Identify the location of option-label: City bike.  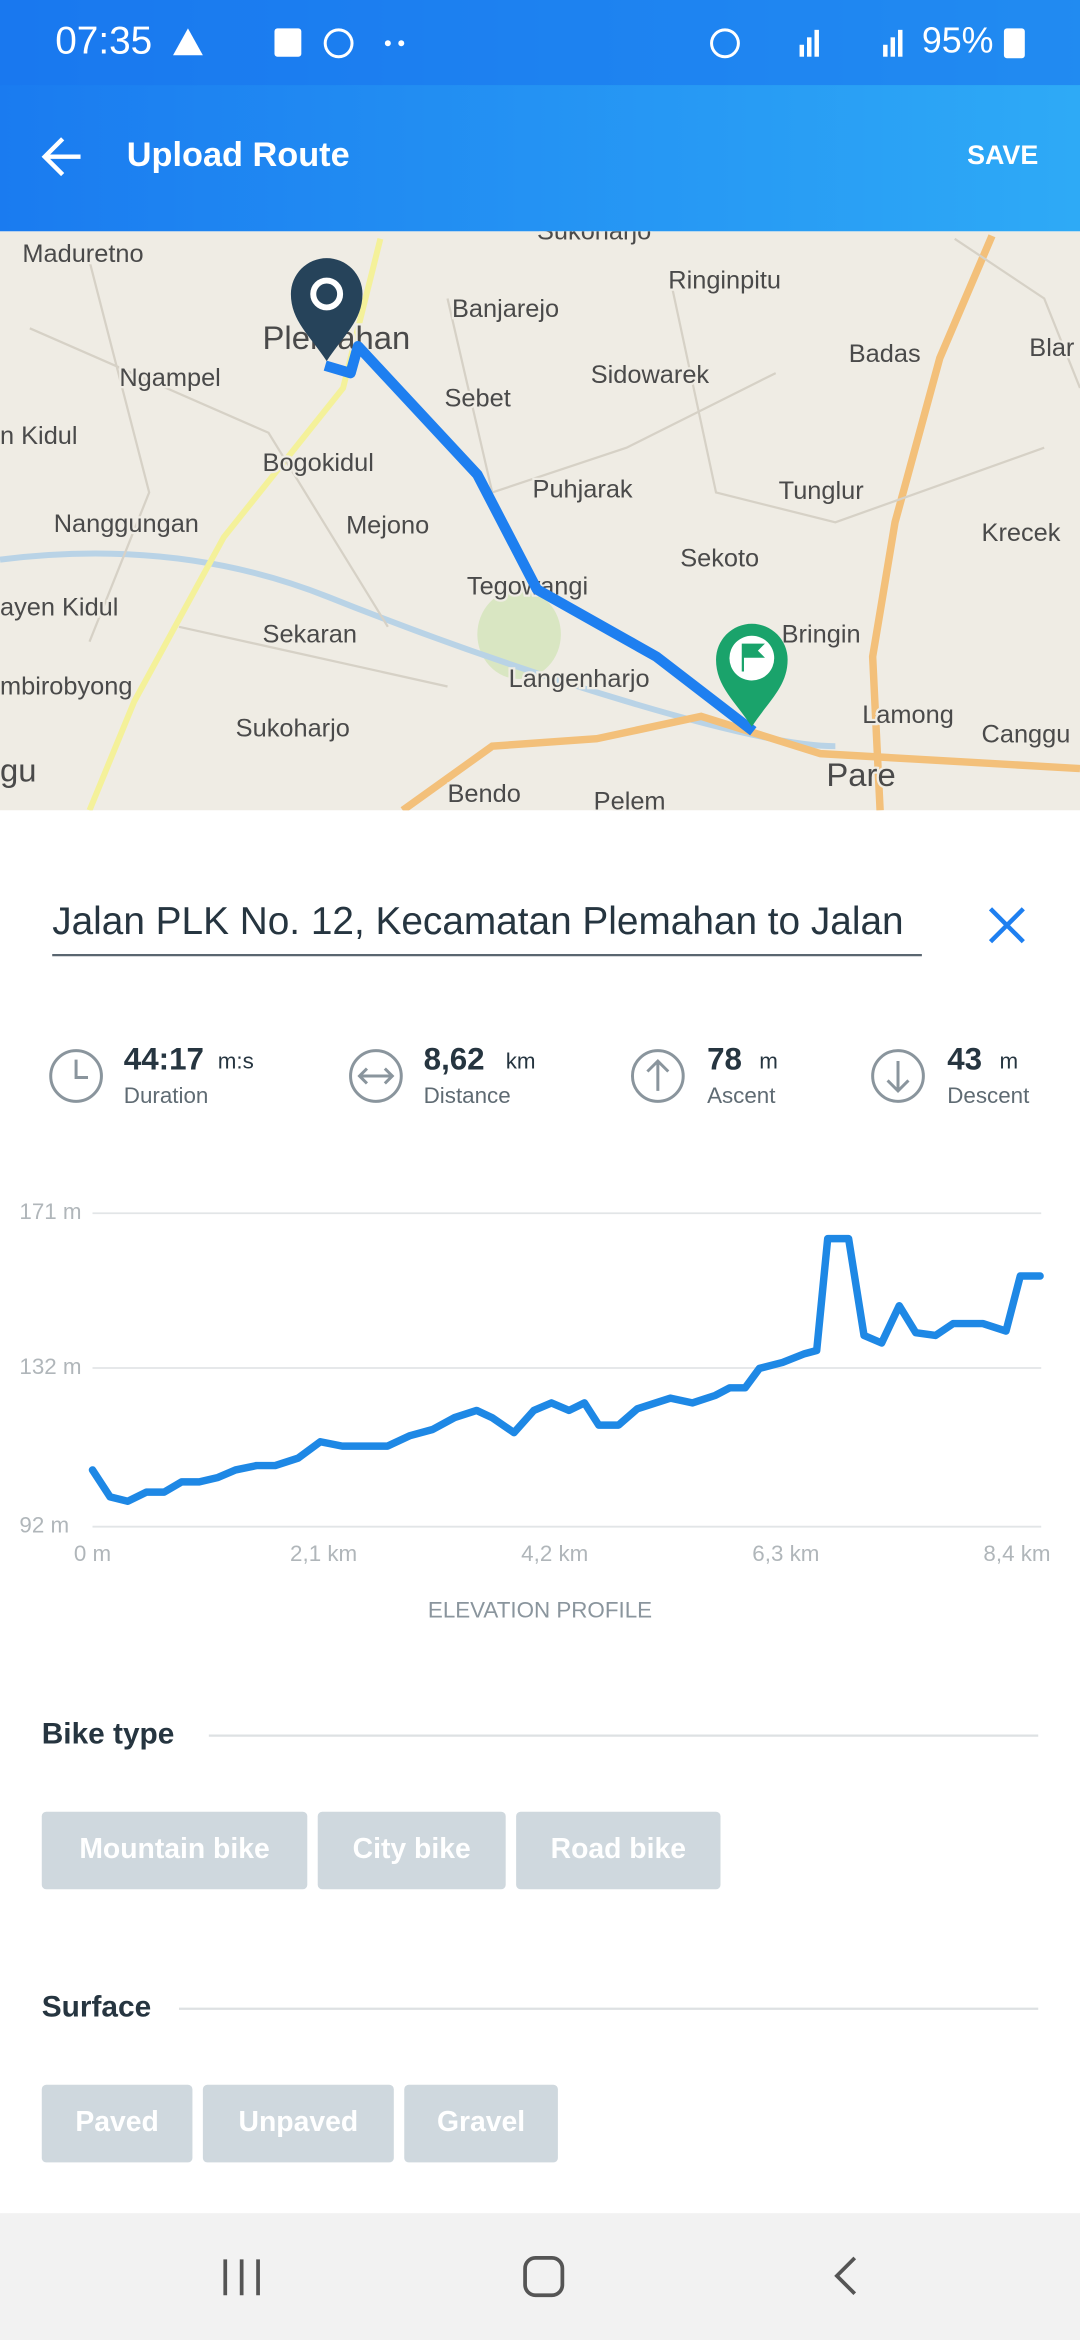
(412, 1849).